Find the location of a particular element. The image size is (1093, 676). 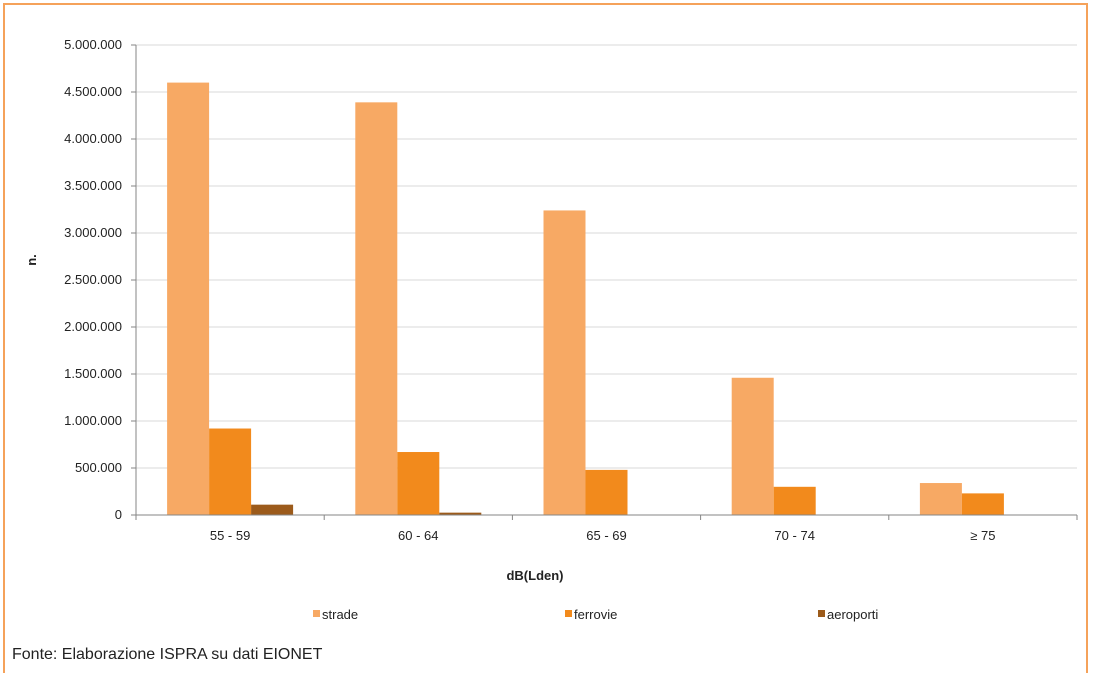

x-axis-title: dB(Lden) is located at coordinates (534, 575).